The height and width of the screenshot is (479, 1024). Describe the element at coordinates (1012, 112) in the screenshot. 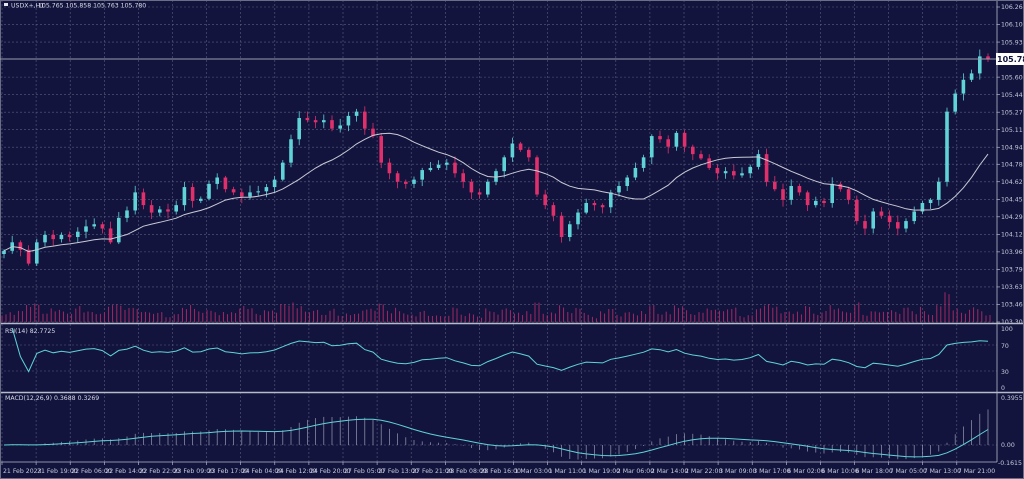

I see `price-tick-label: 105.275` at that location.